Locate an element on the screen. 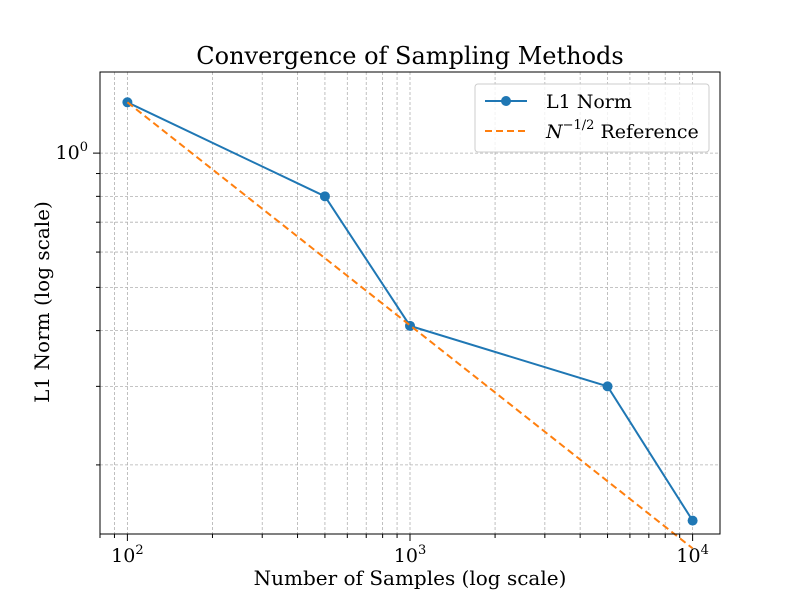  legend-label-reference-symbol: N is located at coordinates (554, 132).